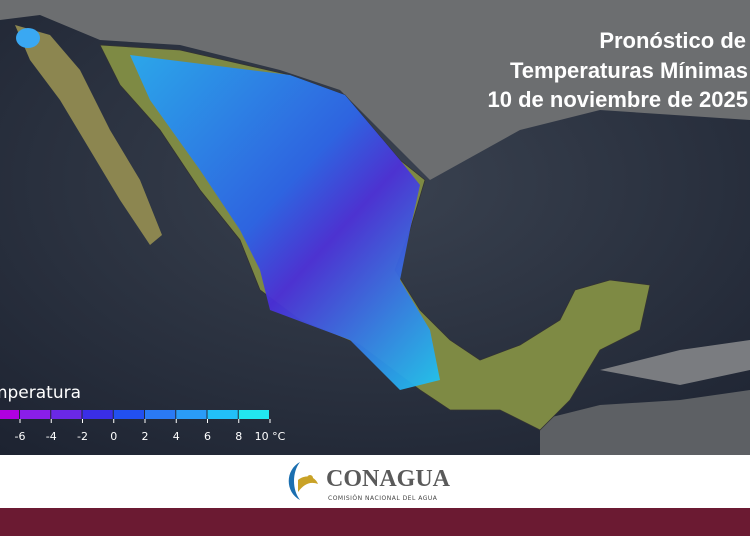 This screenshot has width=750, height=536. Describe the element at coordinates (82, 436) in the screenshot. I see `legend-tick-label: -2` at that location.